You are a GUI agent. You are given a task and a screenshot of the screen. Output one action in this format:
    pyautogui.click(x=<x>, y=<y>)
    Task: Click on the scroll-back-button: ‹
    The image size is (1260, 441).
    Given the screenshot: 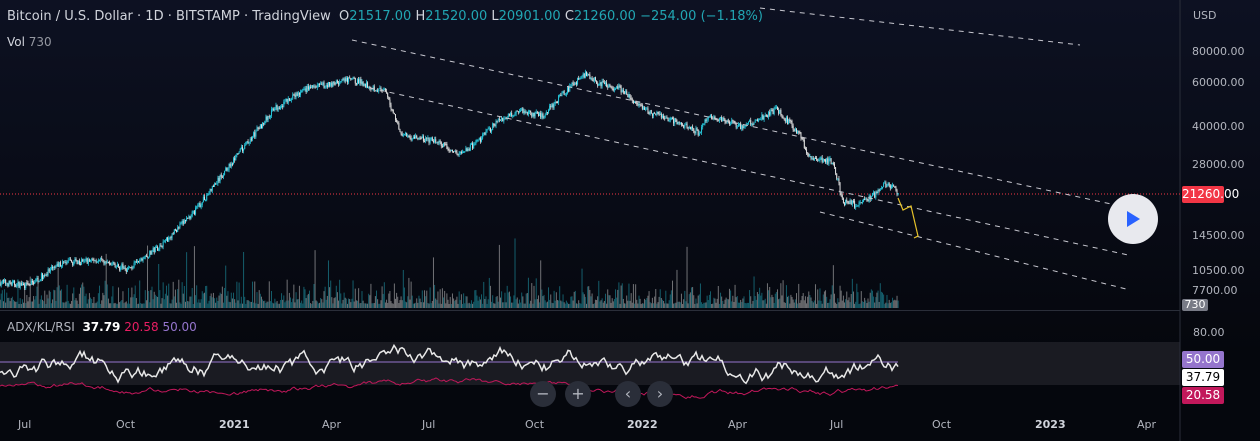 What is the action you would take?
    pyautogui.click(x=628, y=394)
    